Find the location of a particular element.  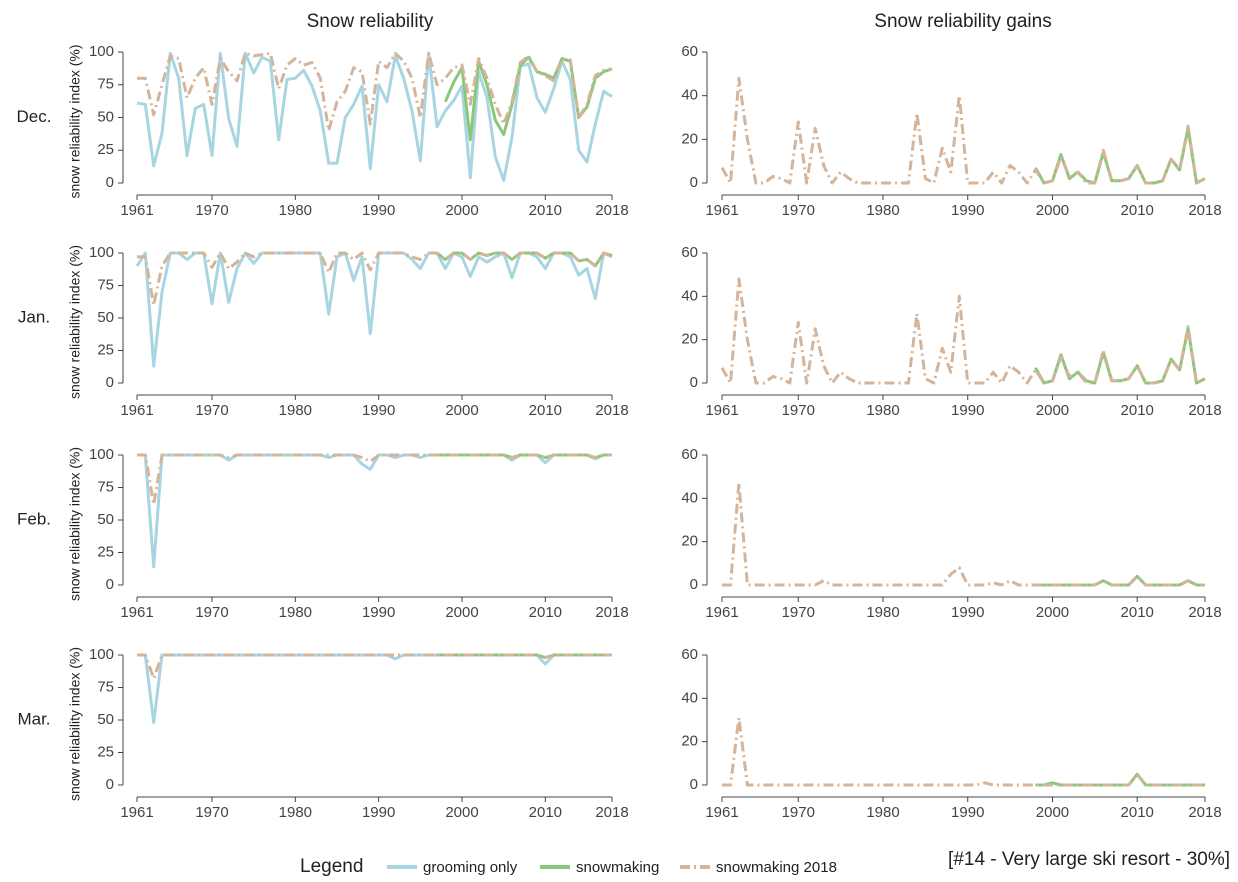

row-label: Jan. is located at coordinates (34, 316).